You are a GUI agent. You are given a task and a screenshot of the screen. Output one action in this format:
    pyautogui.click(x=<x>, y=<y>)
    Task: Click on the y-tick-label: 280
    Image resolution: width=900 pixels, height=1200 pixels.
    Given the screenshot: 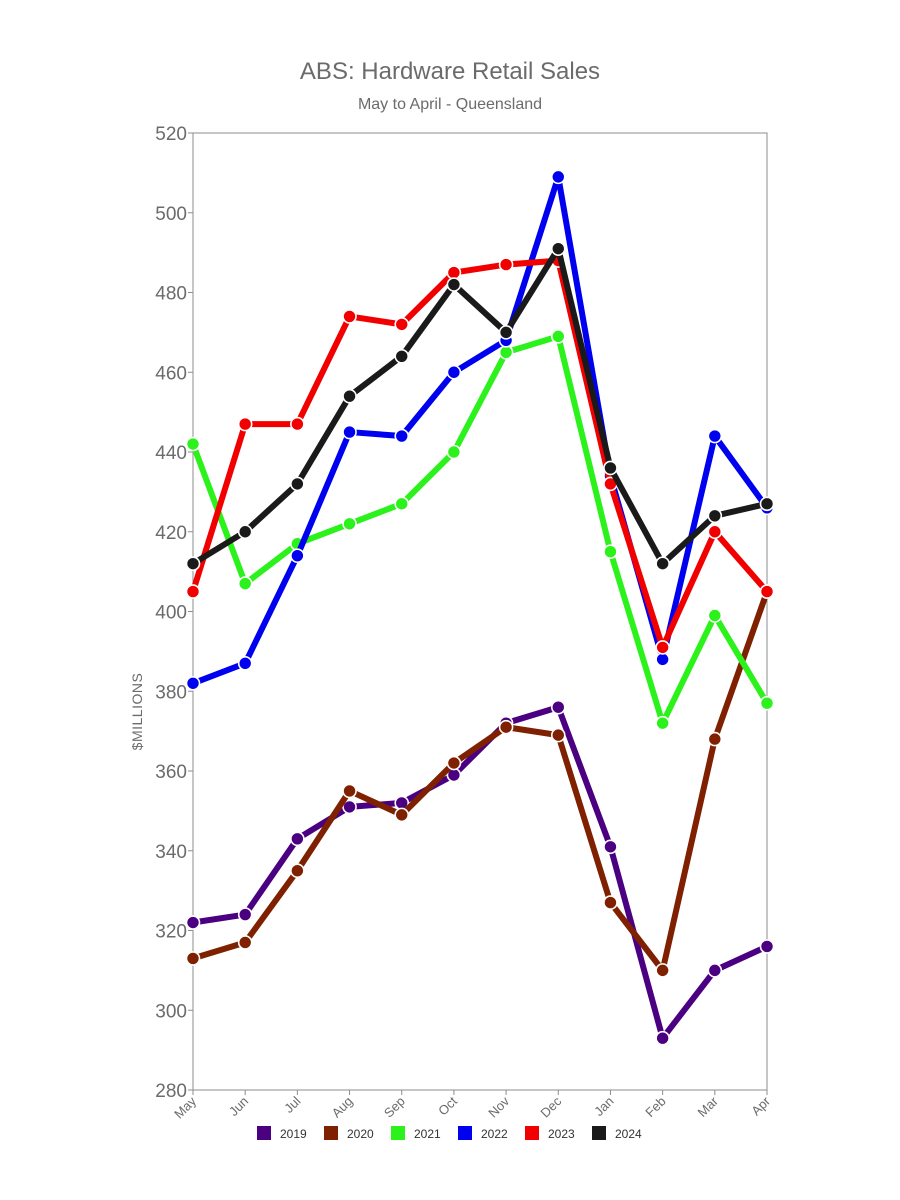 What is the action you would take?
    pyautogui.click(x=171, y=1091)
    